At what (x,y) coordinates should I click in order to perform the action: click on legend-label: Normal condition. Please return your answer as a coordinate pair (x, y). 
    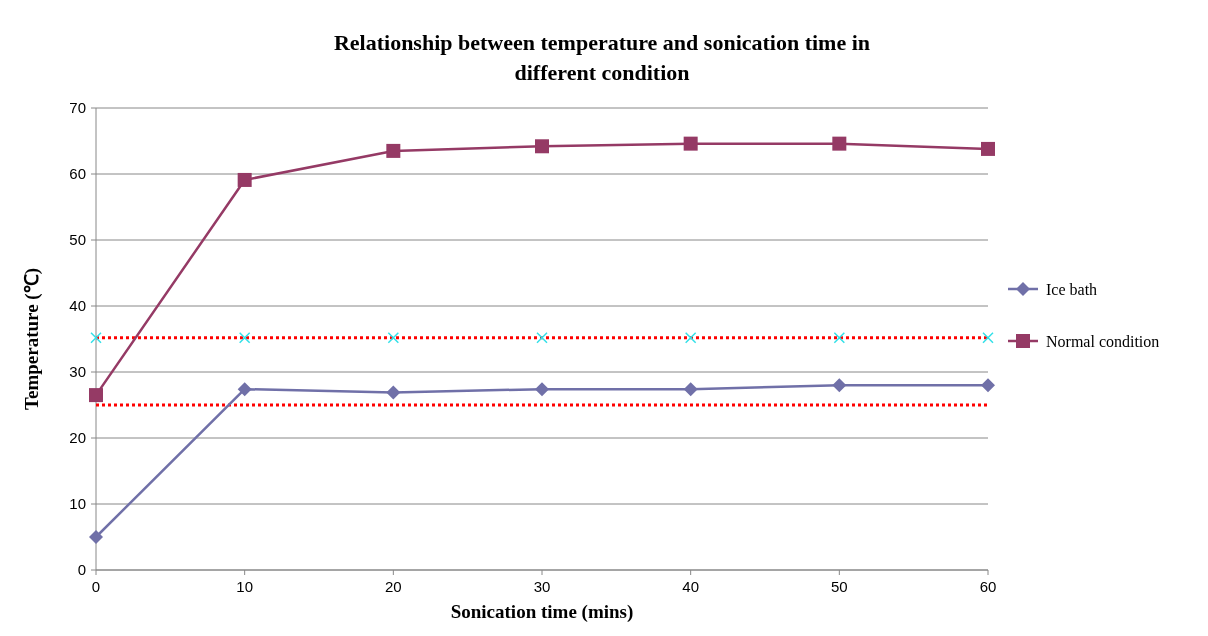
    Looking at the image, I should click on (1103, 341).